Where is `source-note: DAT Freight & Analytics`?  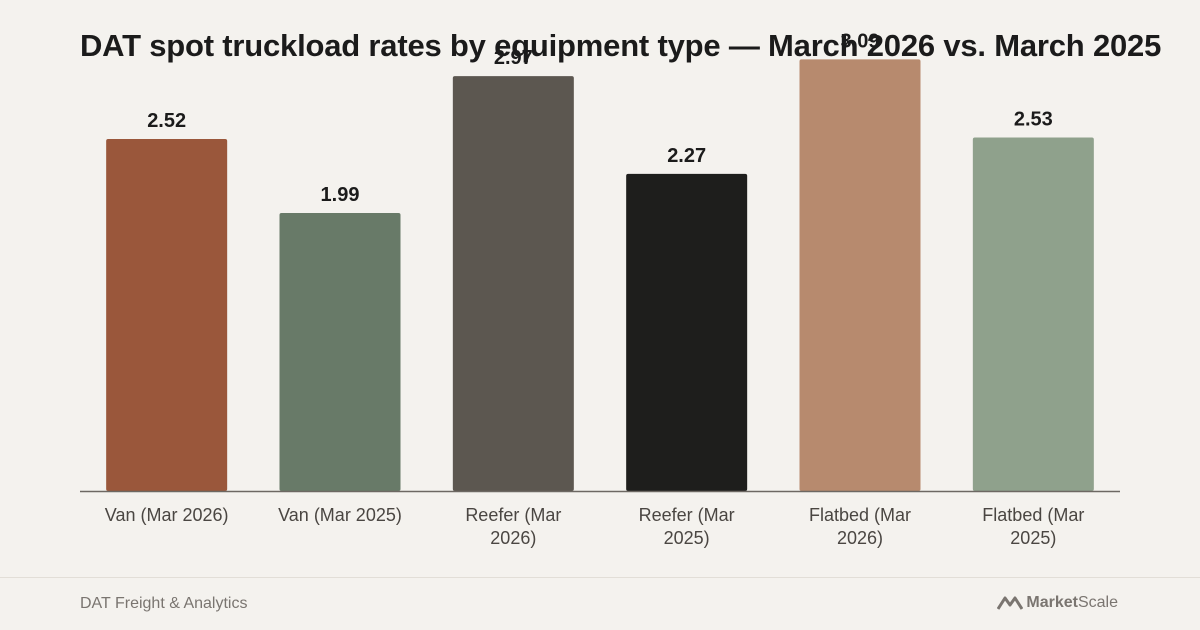 source-note: DAT Freight & Analytics is located at coordinates (164, 603).